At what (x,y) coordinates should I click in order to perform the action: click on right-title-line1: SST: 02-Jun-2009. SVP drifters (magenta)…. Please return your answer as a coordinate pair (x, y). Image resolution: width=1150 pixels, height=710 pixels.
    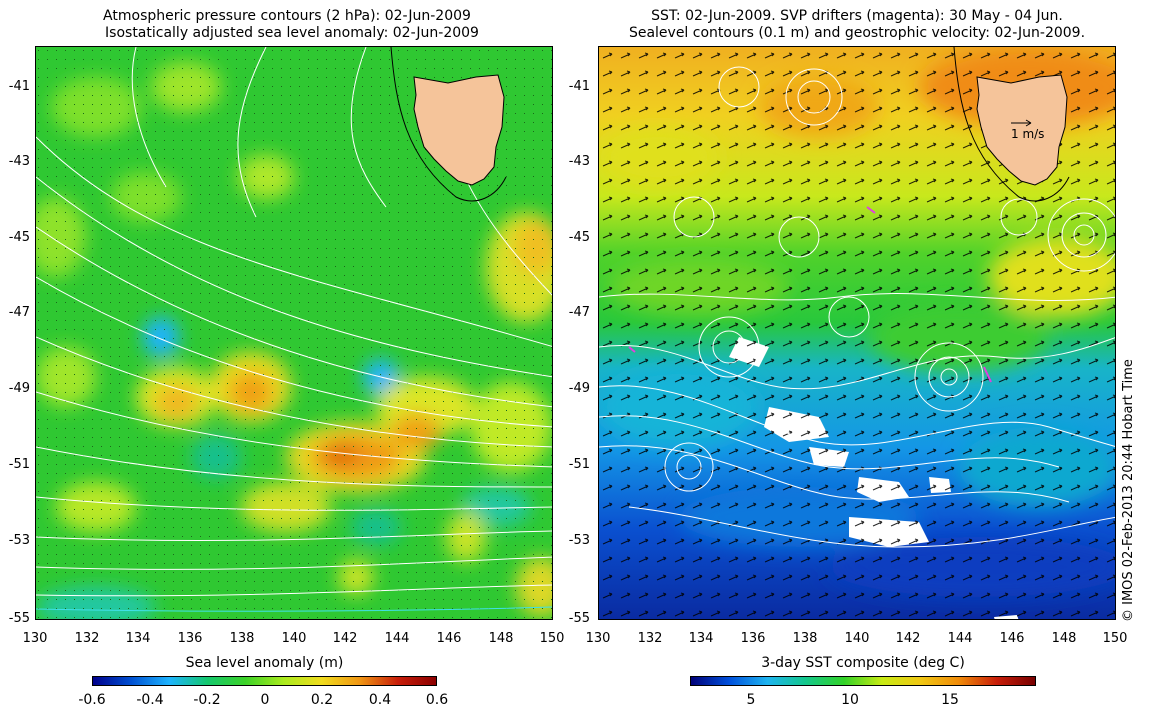
    Looking at the image, I should click on (857, 16).